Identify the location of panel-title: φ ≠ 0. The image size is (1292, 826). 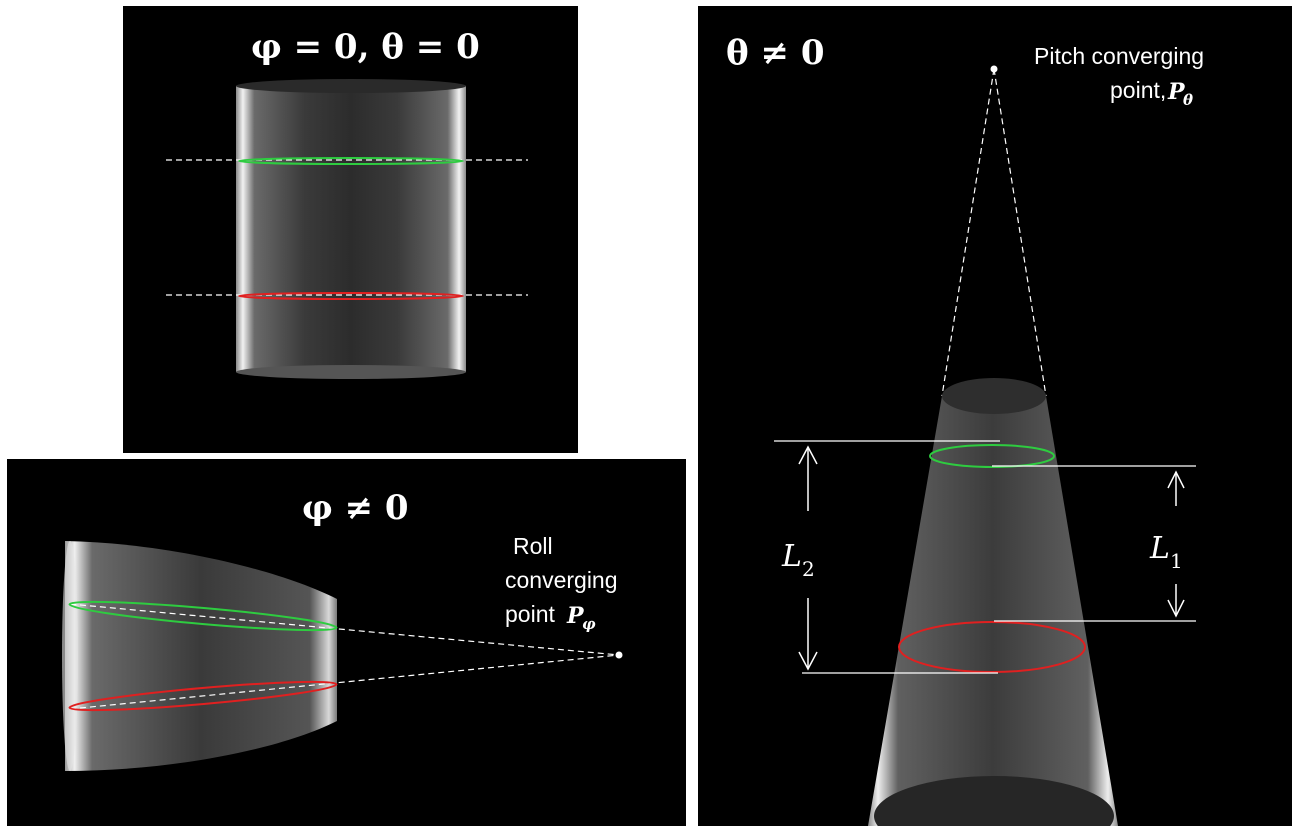
(355, 508).